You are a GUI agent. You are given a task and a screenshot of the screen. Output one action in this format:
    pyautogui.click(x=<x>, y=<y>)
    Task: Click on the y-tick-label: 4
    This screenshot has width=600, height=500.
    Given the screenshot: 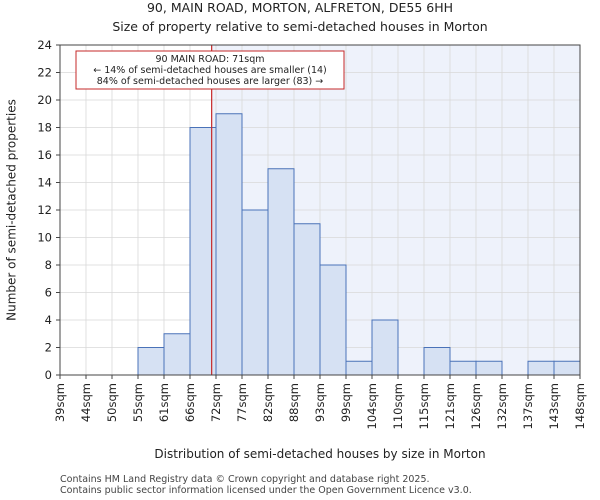 What is the action you would take?
    pyautogui.click(x=48, y=320)
    